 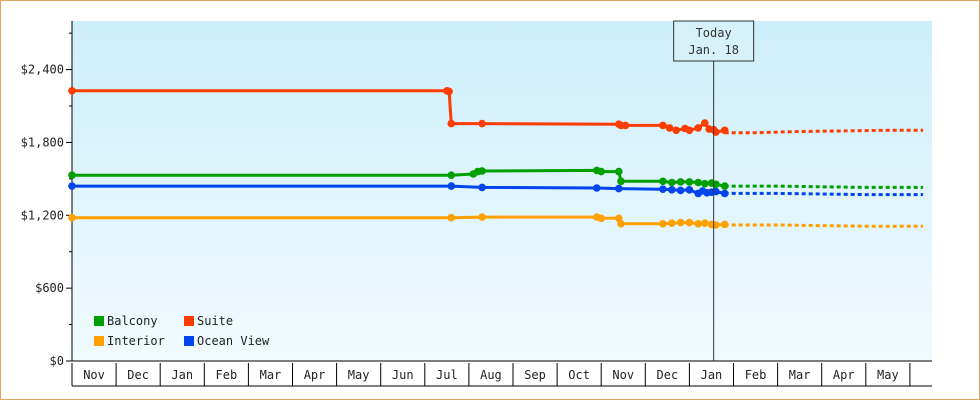 I want to click on legend-item-interior: Interior, so click(x=129, y=341).